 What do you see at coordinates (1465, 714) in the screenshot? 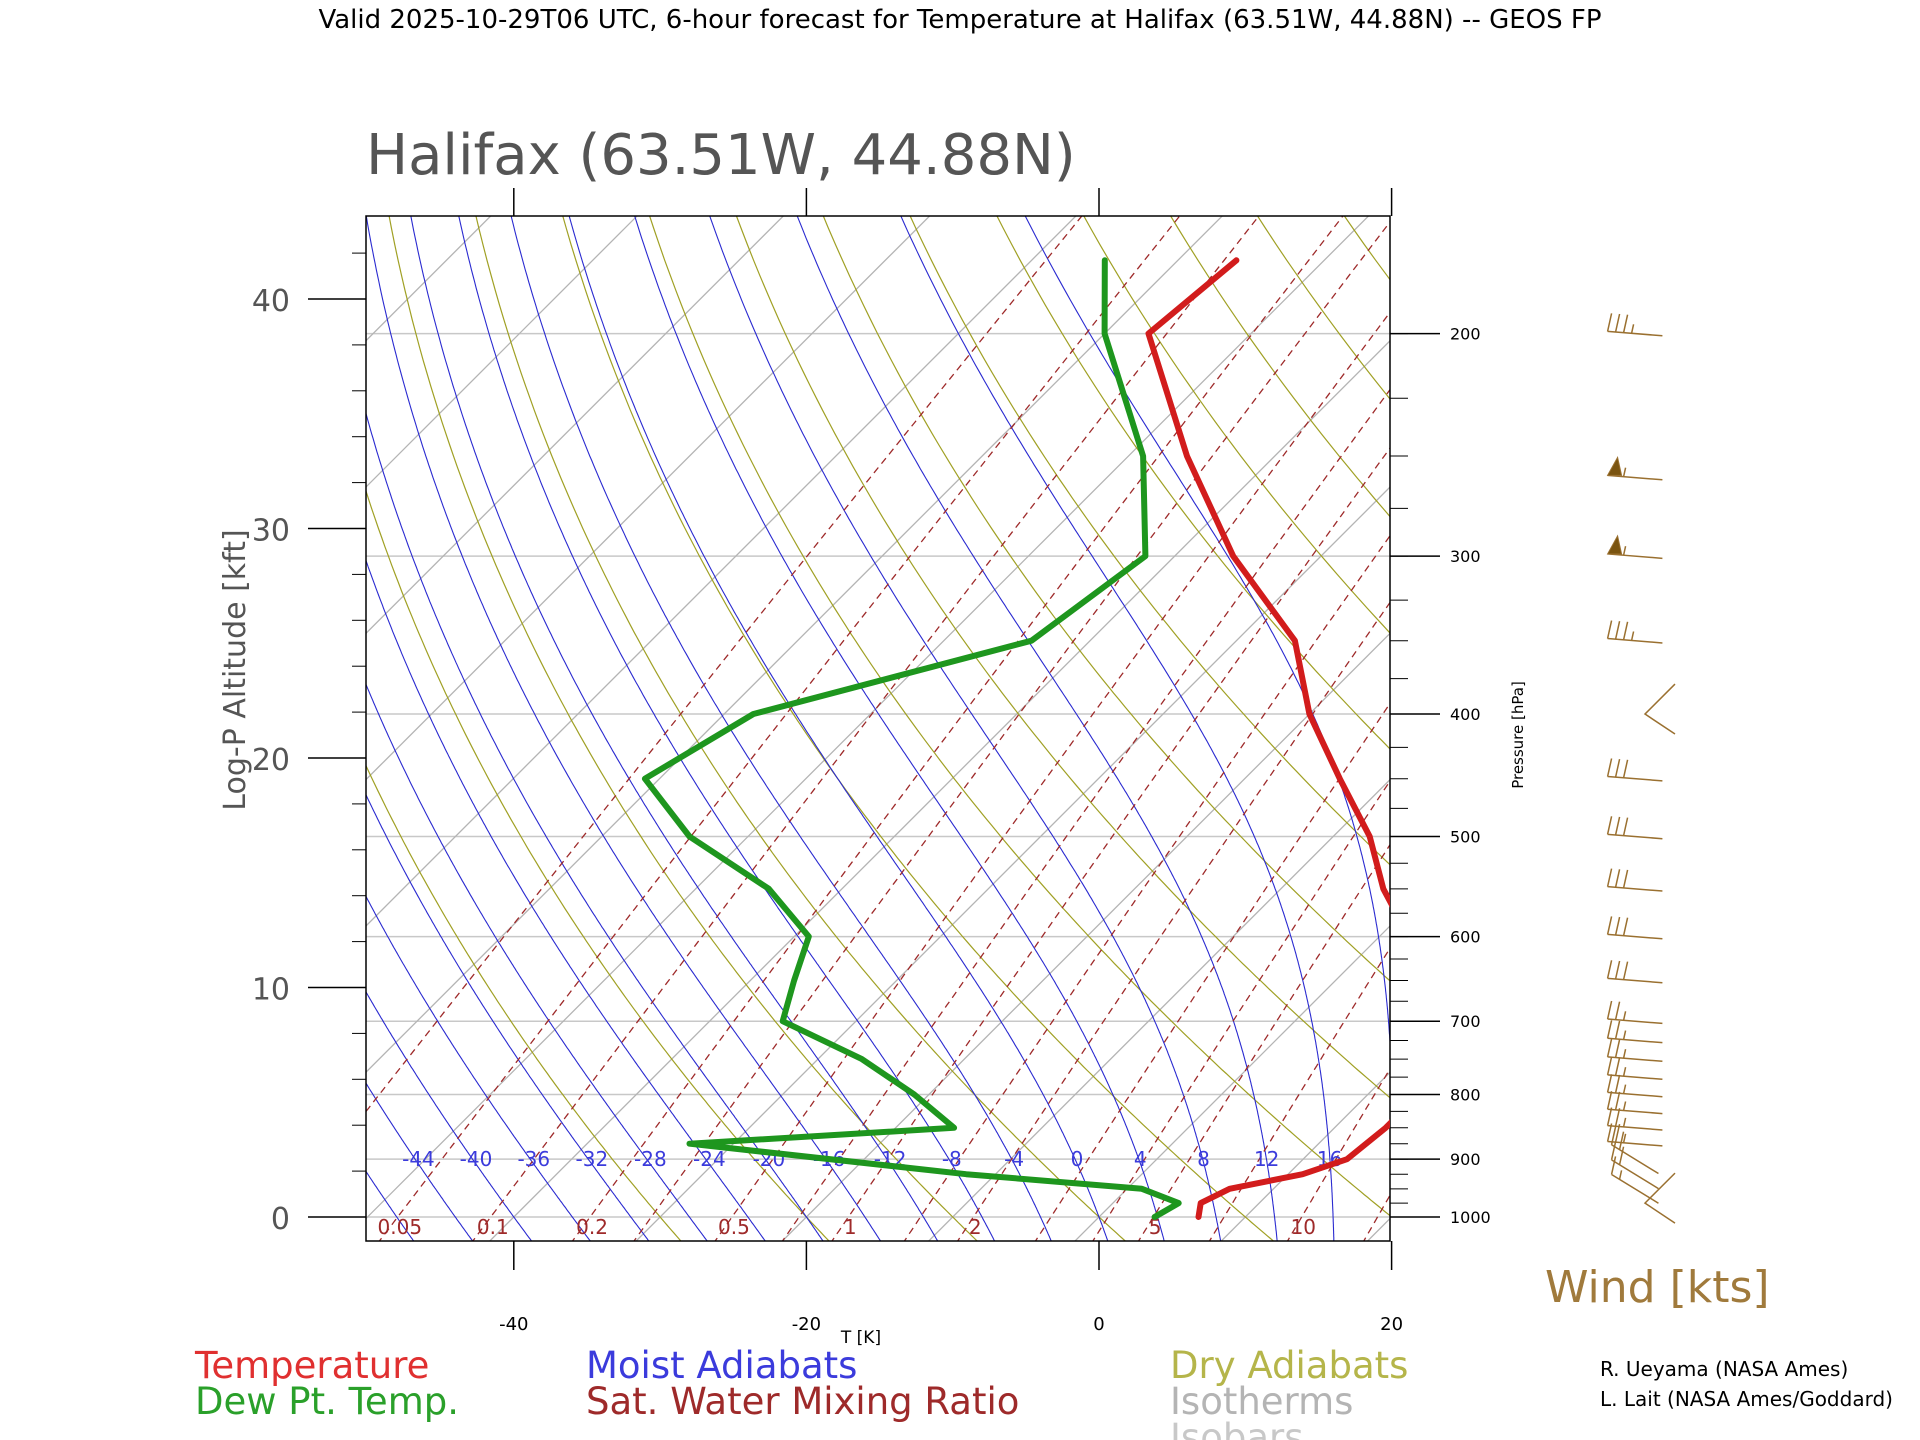
I see `pressure-tick-label: 400` at bounding box center [1465, 714].